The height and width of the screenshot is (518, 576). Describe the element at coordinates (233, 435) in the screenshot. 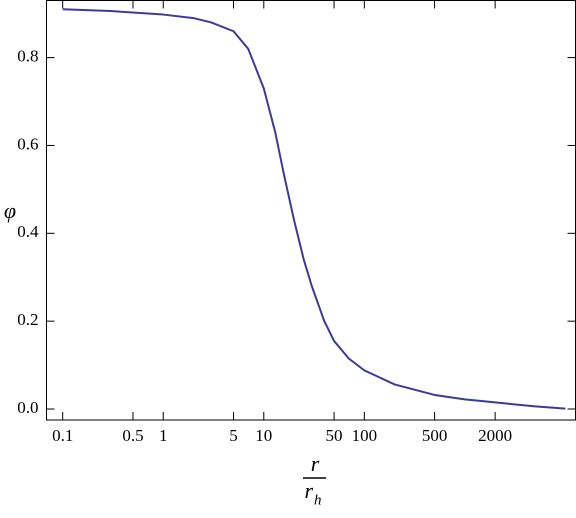

I see `x-tick-label: 5` at that location.